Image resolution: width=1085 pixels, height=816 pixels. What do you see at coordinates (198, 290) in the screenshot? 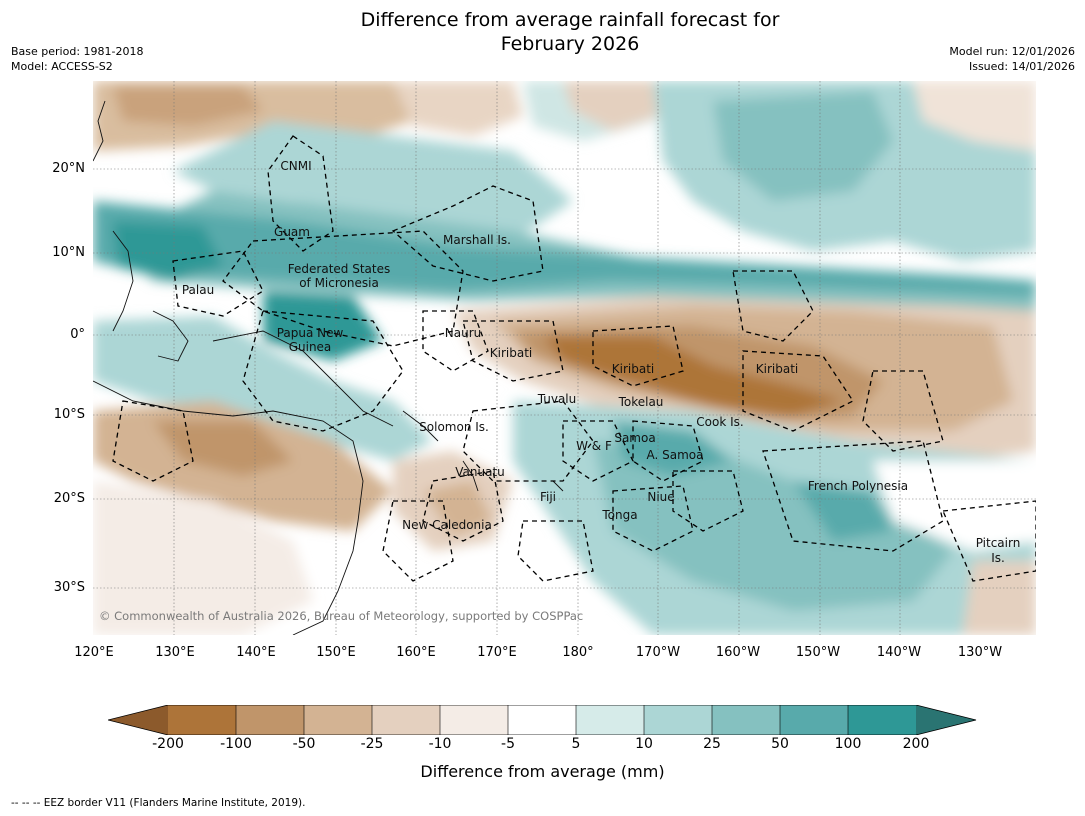
I see `label-palau: Palau` at bounding box center [198, 290].